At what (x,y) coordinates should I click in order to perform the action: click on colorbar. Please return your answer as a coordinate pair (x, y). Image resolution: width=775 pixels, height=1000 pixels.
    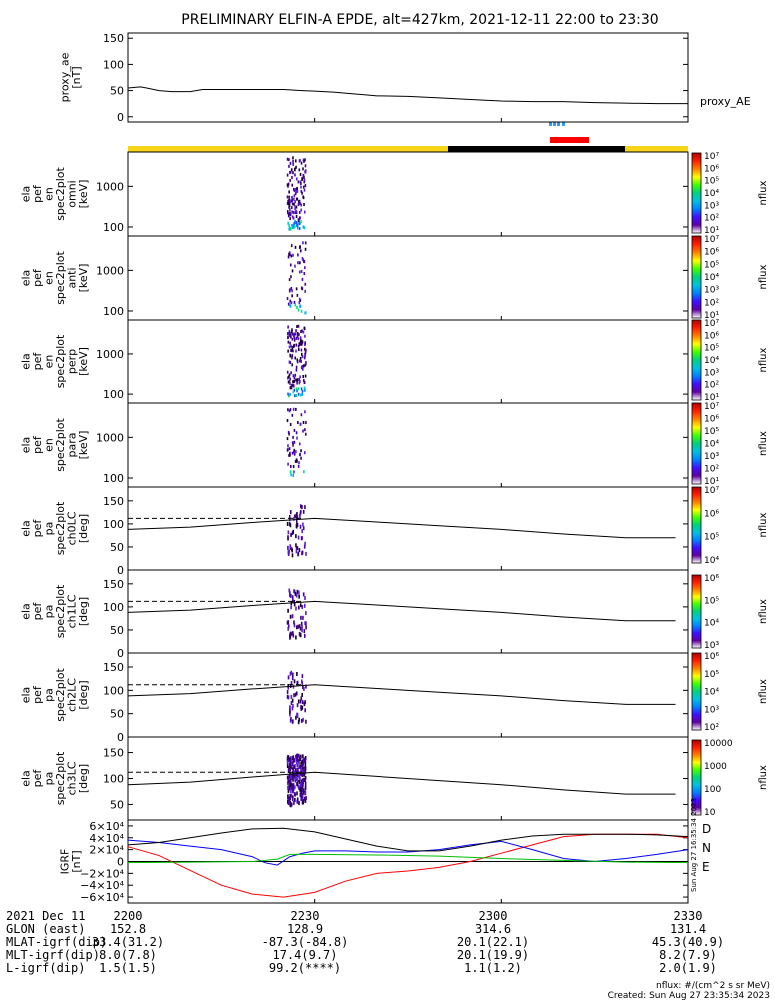
    Looking at the image, I should click on (696, 611).